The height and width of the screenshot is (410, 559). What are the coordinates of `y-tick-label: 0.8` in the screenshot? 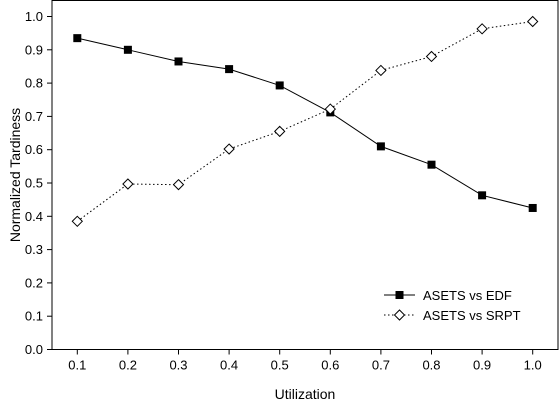 It's located at (34, 83).